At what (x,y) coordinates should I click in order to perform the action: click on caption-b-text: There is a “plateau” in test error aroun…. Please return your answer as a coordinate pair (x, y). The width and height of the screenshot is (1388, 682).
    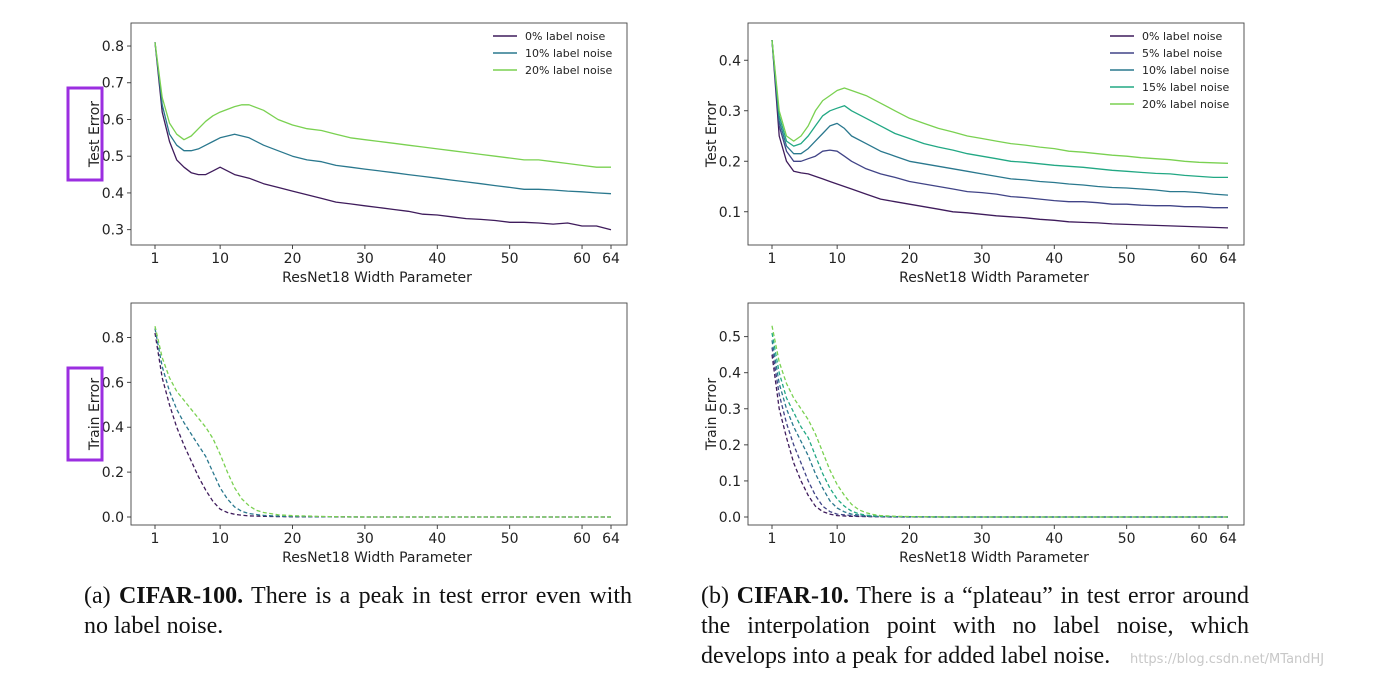
    Looking at the image, I should click on (975, 626).